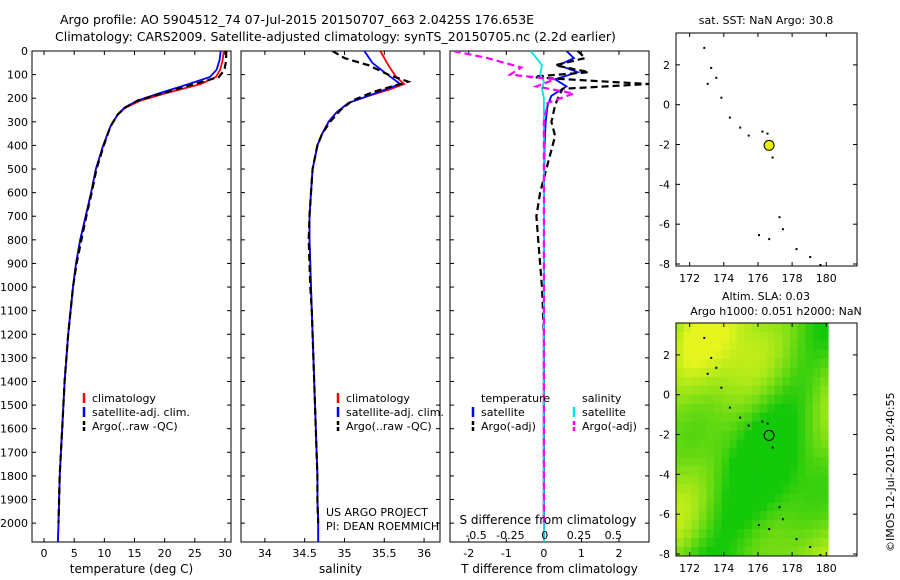 This screenshot has width=900, height=580. I want to click on top-tick-label: -0.25, so click(510, 535).